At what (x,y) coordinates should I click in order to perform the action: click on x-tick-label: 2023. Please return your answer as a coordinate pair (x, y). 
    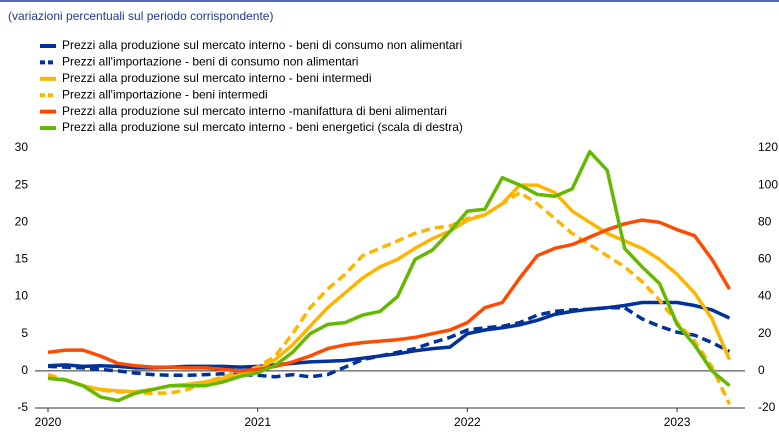
    Looking at the image, I should click on (677, 422).